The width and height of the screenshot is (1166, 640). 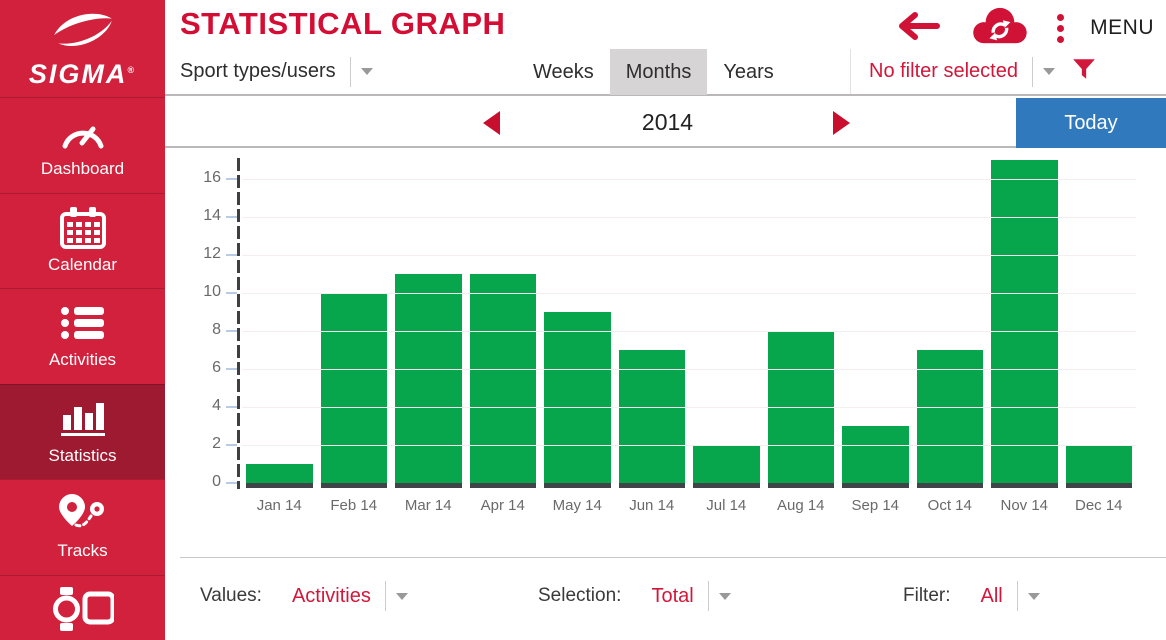 What do you see at coordinates (916, 28) in the screenshot?
I see `back-arrow-button` at bounding box center [916, 28].